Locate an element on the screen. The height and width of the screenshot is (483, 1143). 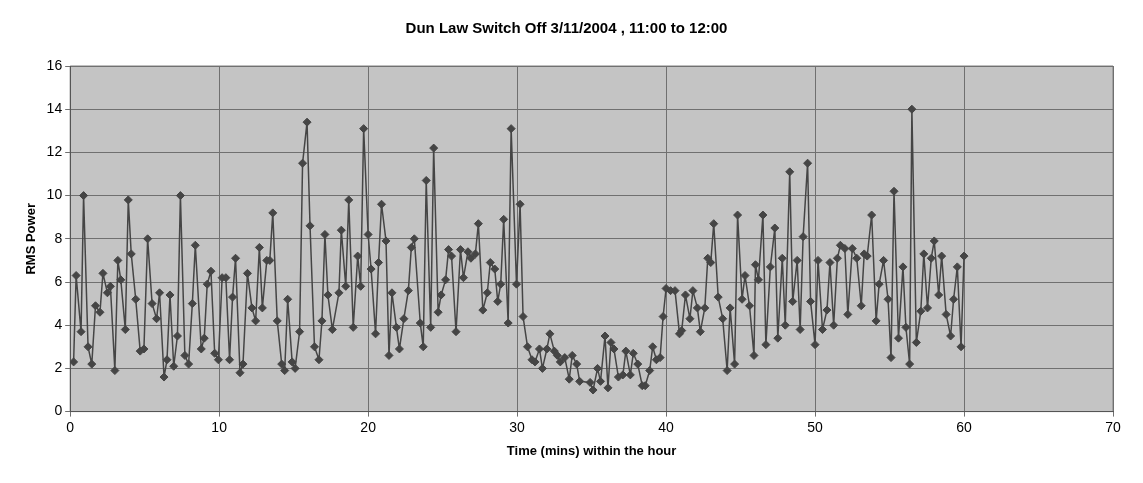
y-tick-label: 16 is located at coordinates (54, 64).